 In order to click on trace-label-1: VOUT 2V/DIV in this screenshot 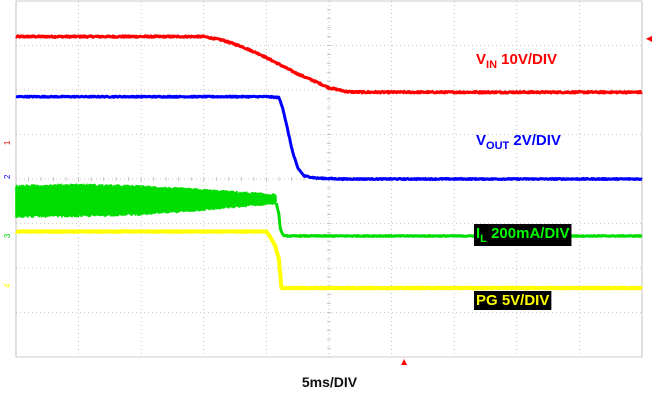, I will do `click(518, 142)`.